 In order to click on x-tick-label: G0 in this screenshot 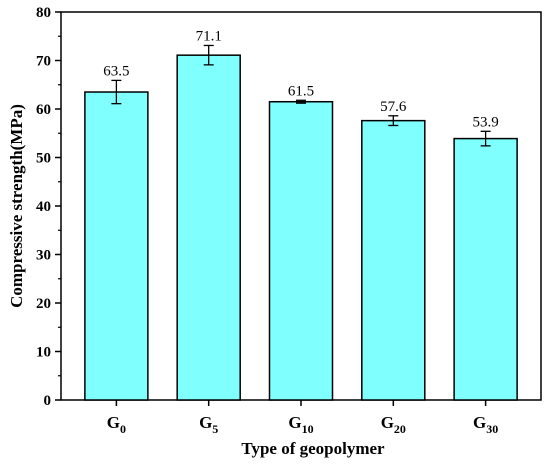, I will do `click(116, 424)`.